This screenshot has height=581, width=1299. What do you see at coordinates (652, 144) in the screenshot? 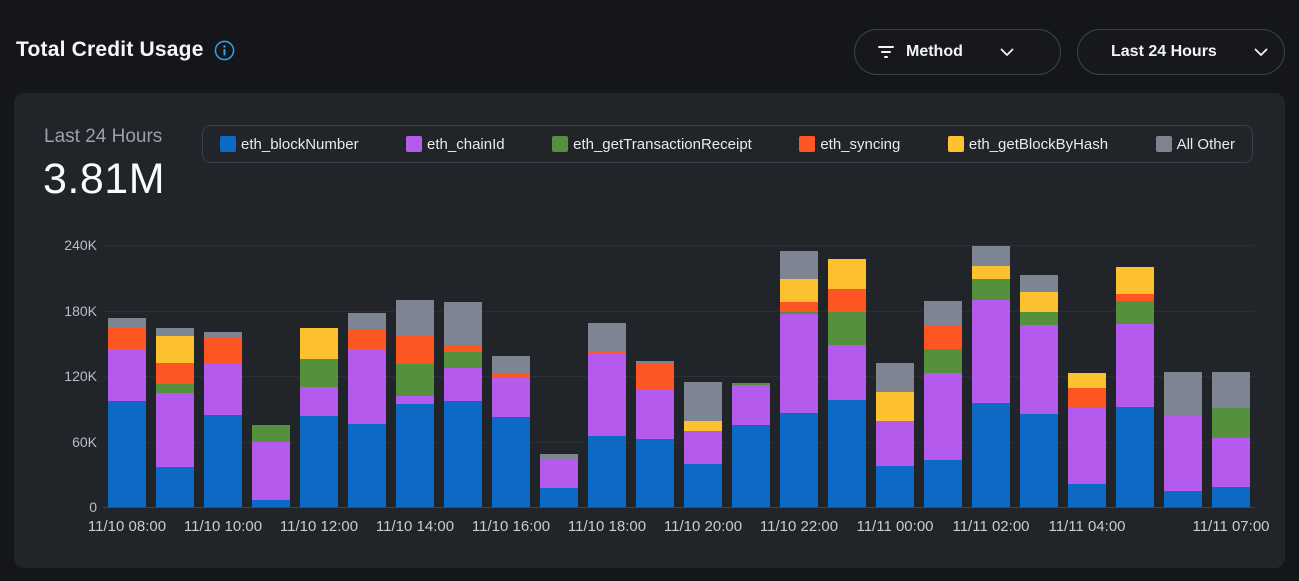
I see `legend-item-eth_getTransactionReceipt: eth_getTransactionReceipt` at bounding box center [652, 144].